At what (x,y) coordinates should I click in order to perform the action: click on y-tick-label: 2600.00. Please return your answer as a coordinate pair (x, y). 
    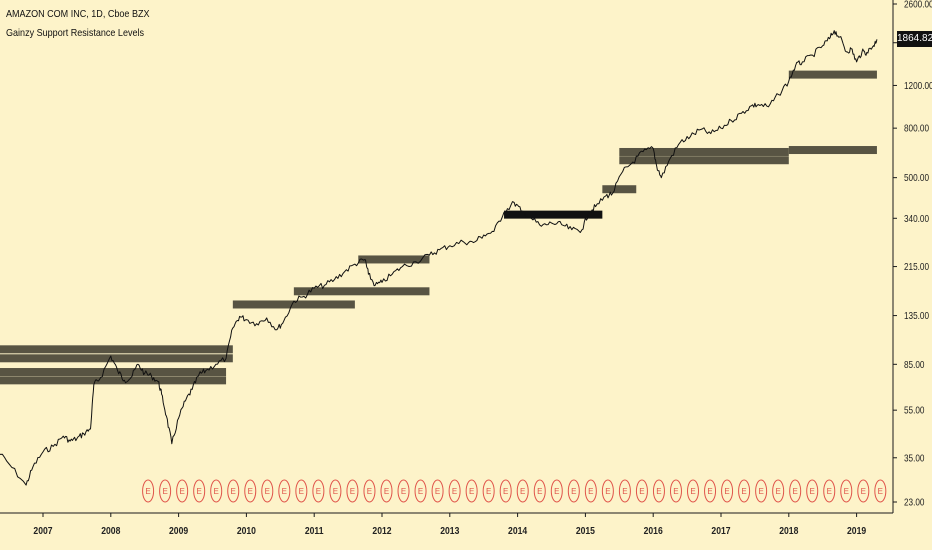
    Looking at the image, I should click on (918, 5).